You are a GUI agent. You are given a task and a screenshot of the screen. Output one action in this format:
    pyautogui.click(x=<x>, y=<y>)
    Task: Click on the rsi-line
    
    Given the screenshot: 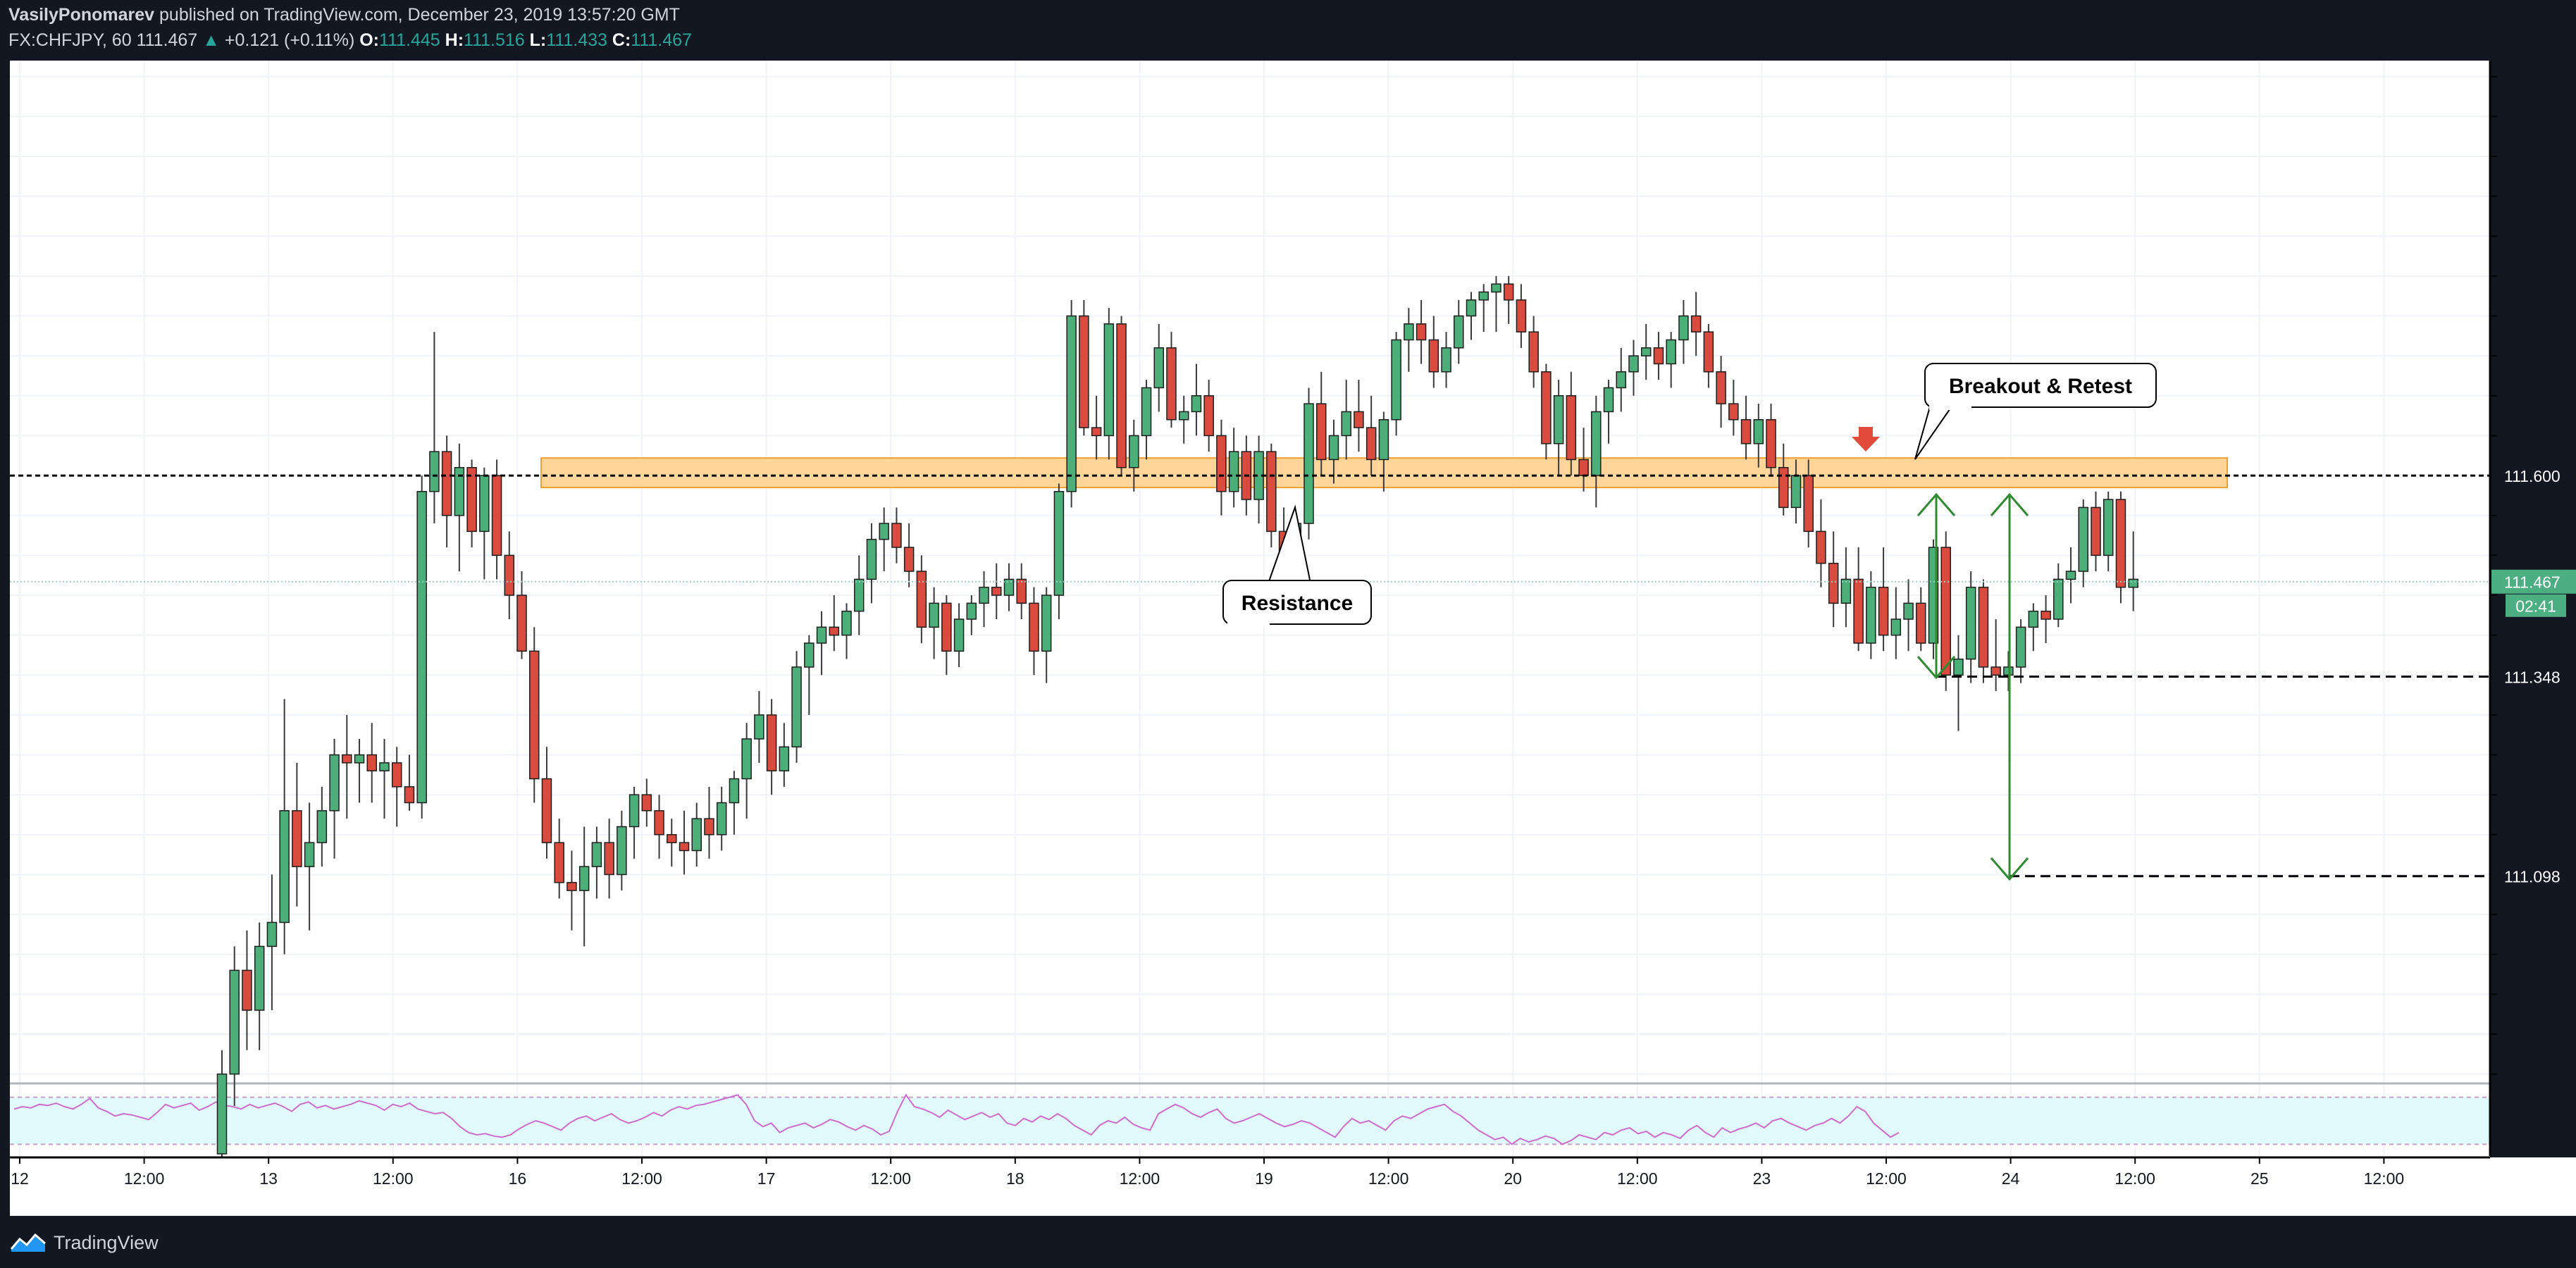 What is the action you would take?
    pyautogui.click(x=957, y=1119)
    